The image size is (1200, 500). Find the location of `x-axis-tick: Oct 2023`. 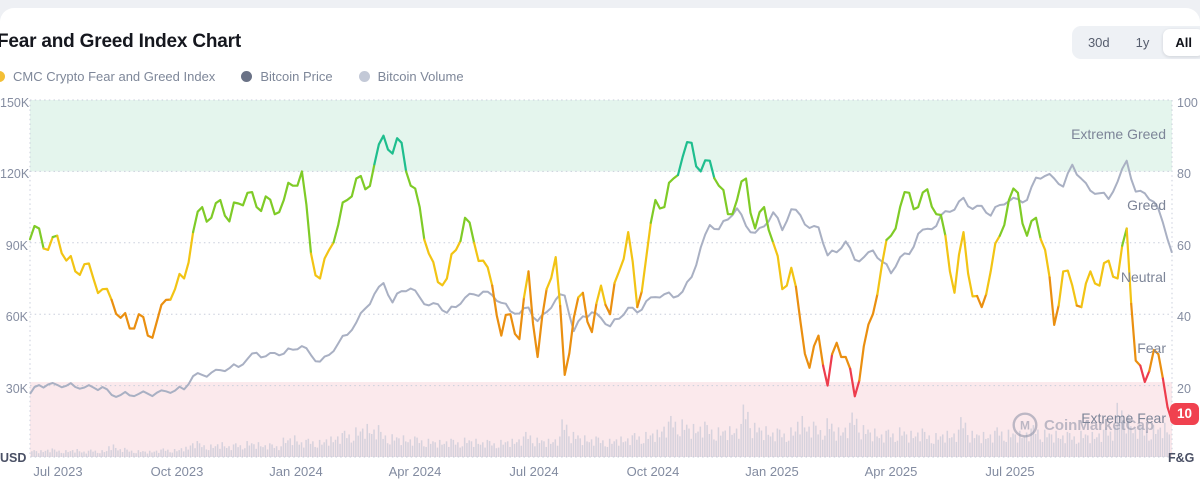

x-axis-tick: Oct 2023 is located at coordinates (177, 471).